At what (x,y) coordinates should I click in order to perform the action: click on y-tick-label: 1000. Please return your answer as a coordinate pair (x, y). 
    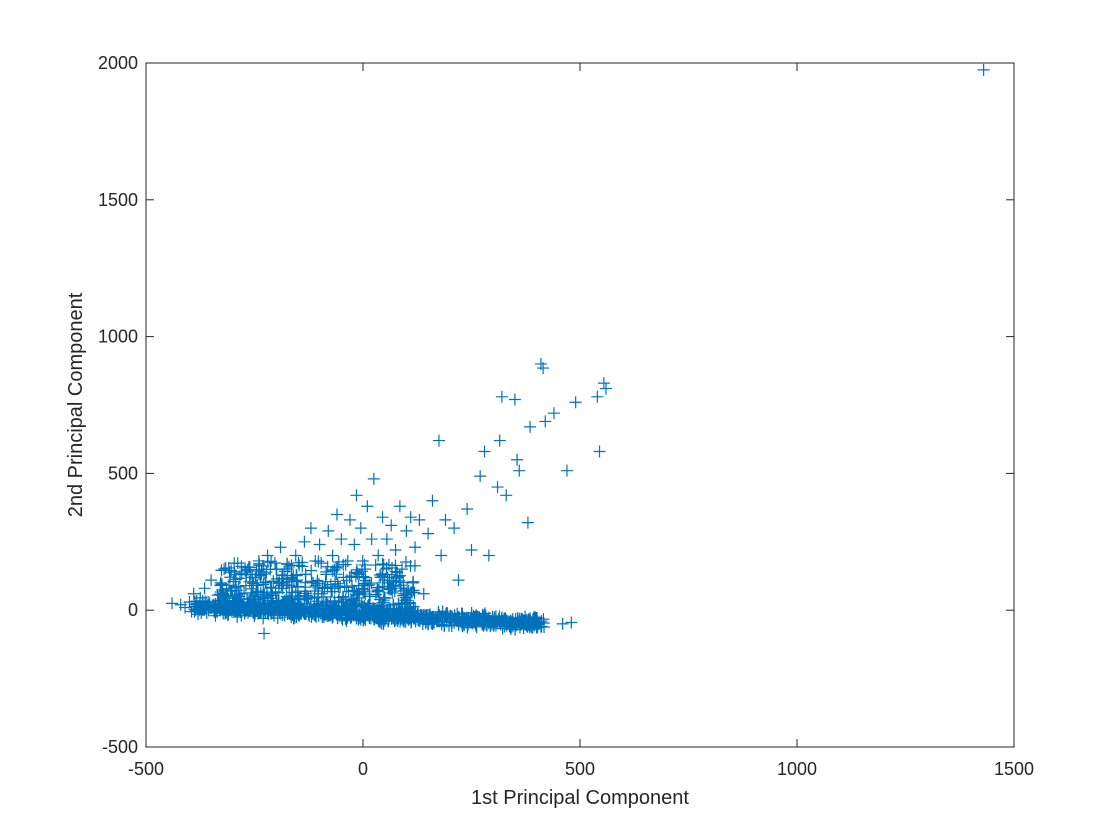
    Looking at the image, I should click on (118, 337).